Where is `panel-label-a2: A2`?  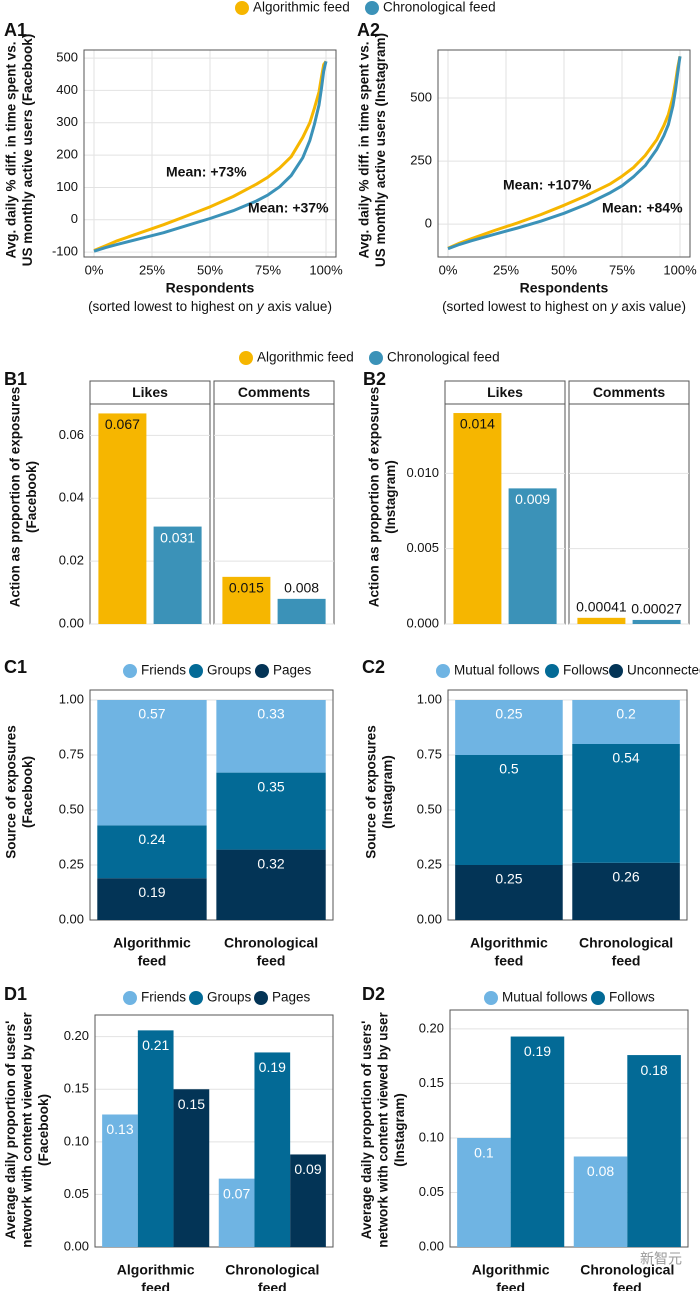 panel-label-a2: A2 is located at coordinates (368, 30).